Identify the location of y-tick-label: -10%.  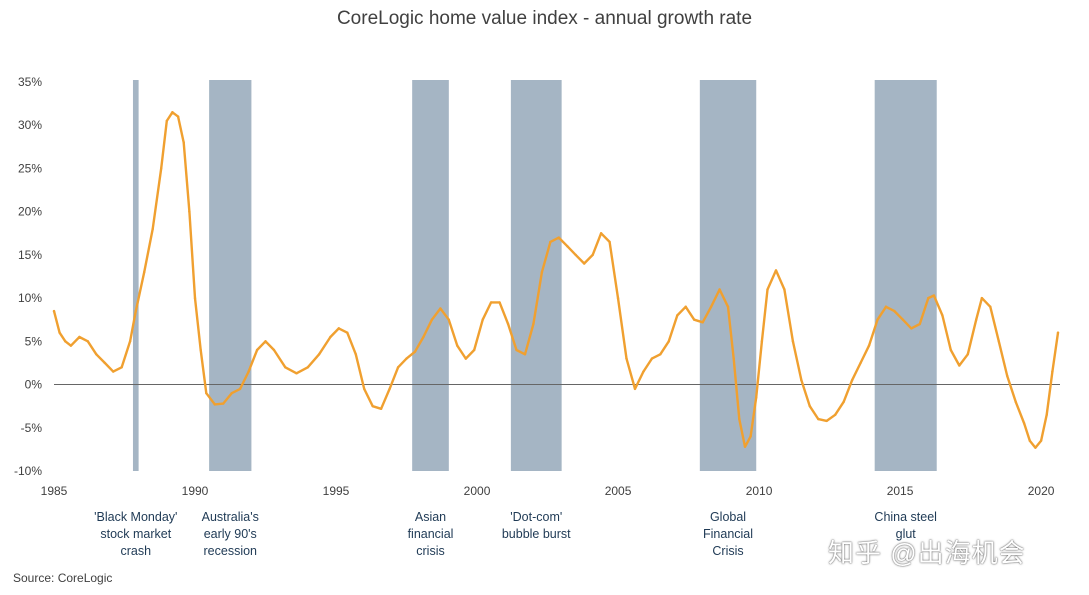
(28, 471).